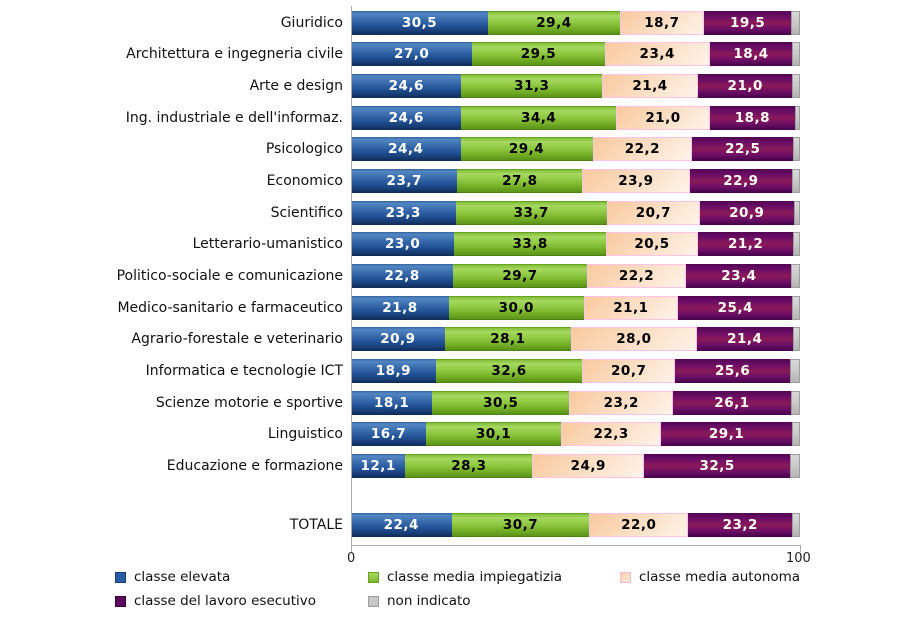 This screenshot has width=902, height=637. What do you see at coordinates (225, 601) in the screenshot?
I see `legend-label: classe del lavoro esecutivo` at bounding box center [225, 601].